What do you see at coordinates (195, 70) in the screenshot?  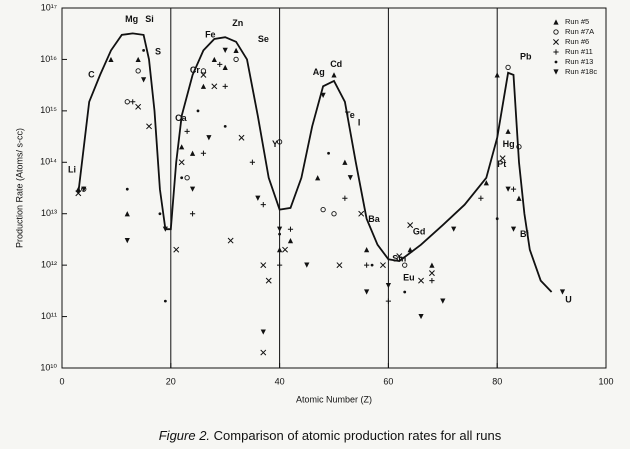 I see `annotation: Cr` at bounding box center [195, 70].